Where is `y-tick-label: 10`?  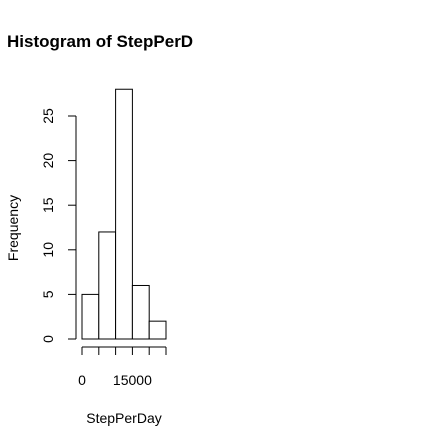
y-tick-label: 10 is located at coordinates (48, 250).